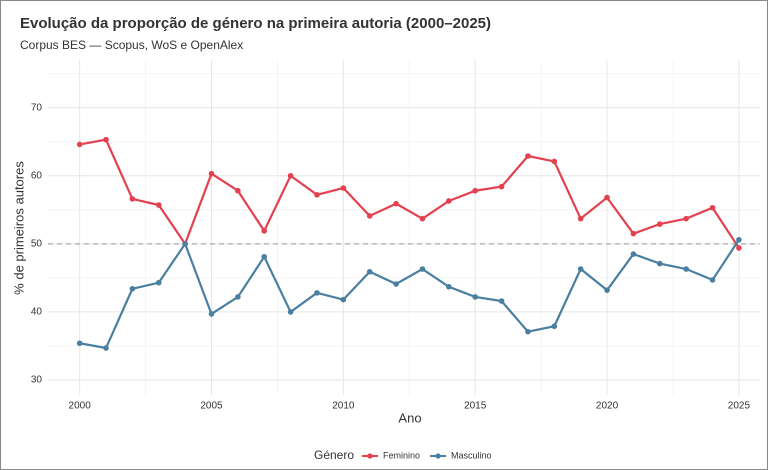  Describe the element at coordinates (334, 455) in the screenshot. I see `legend-title: Género` at that location.